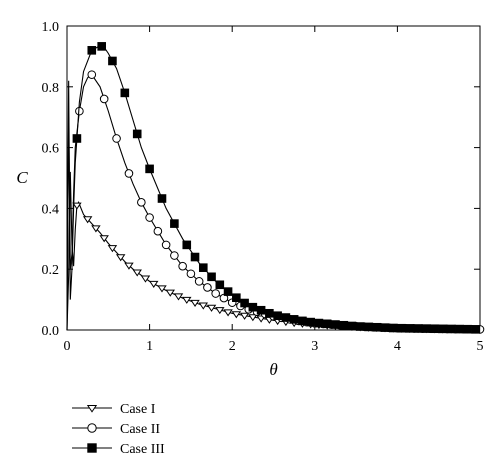 This screenshot has width=500, height=473. I want to click on x-tick-label: 5, so click(480, 346).